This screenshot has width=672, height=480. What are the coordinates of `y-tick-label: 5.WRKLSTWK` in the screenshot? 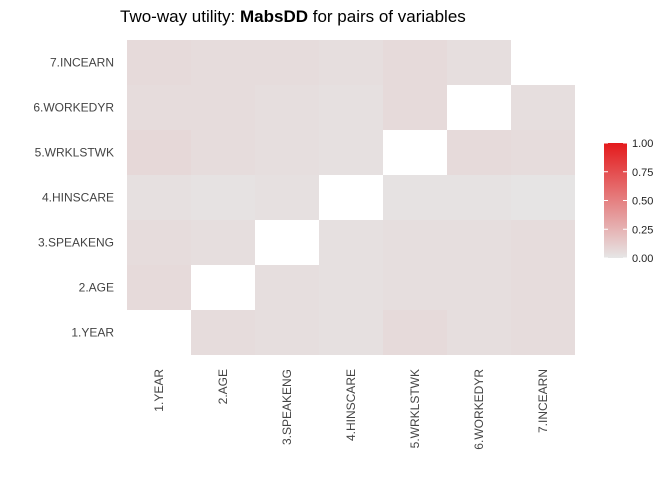 It's located at (74, 153).